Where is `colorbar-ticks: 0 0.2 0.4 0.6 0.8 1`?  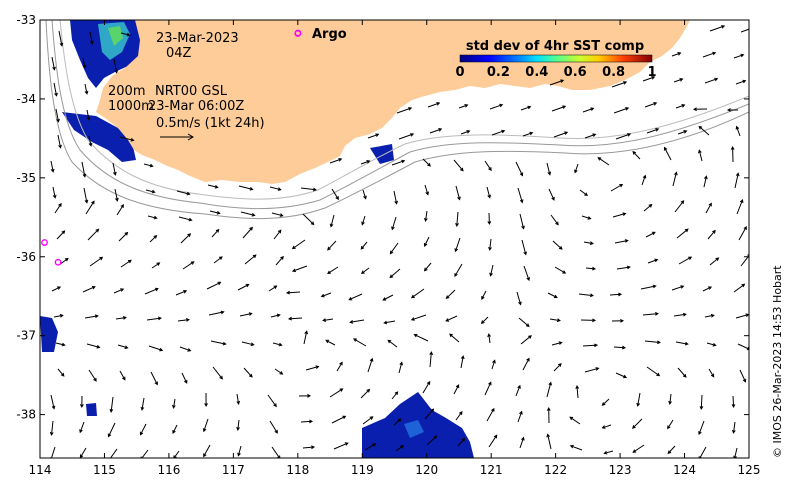
colorbar-ticks: 0 0.2 0.4 0.6 0.8 1 is located at coordinates (555, 72).